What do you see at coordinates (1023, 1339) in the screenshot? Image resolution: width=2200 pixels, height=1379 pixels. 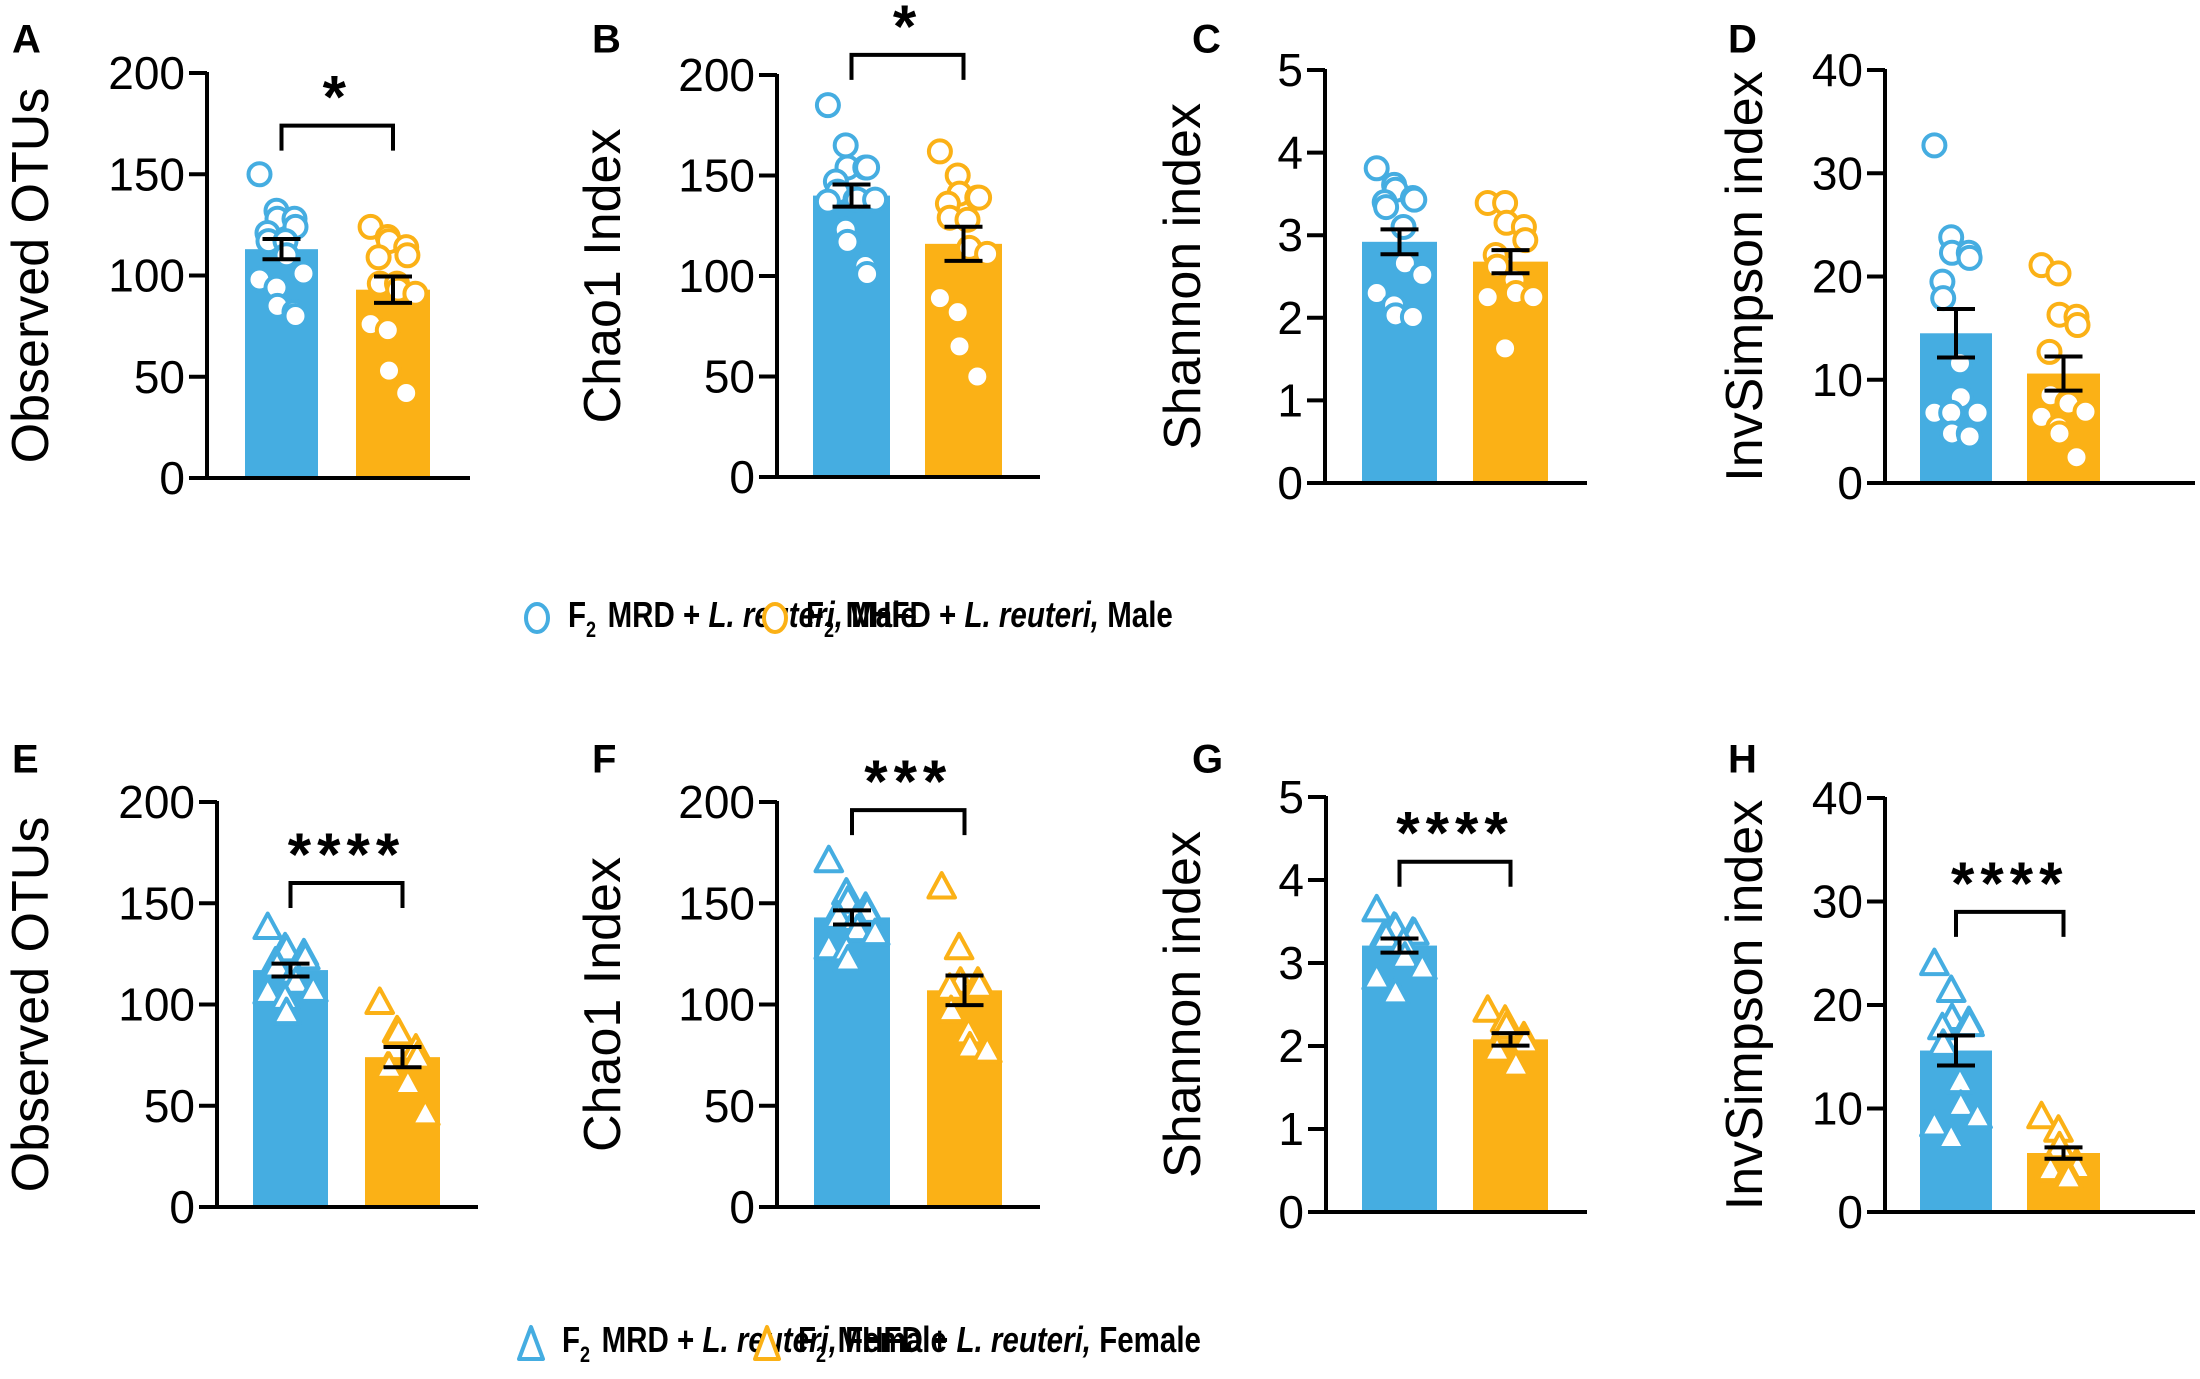 I see `legend-species: L. reuteri,` at bounding box center [1023, 1339].